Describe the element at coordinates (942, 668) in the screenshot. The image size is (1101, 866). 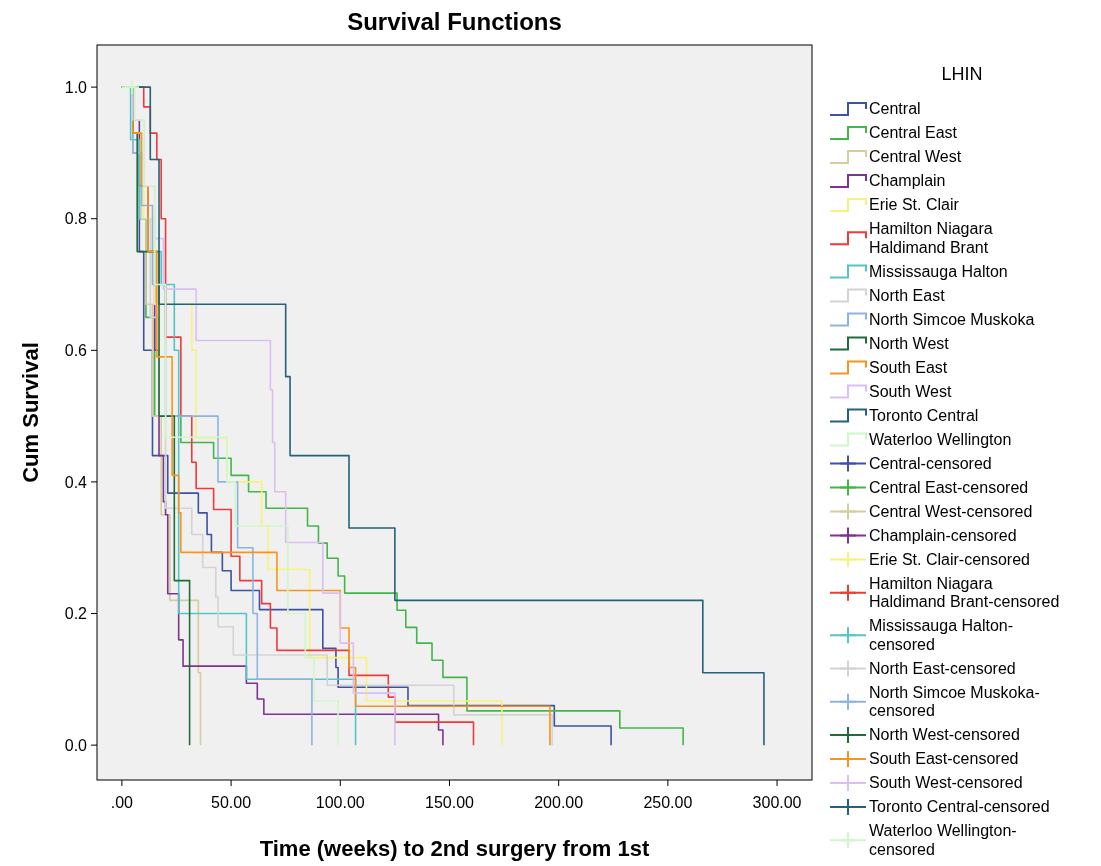
I see `legend-label: North East-censored` at that location.